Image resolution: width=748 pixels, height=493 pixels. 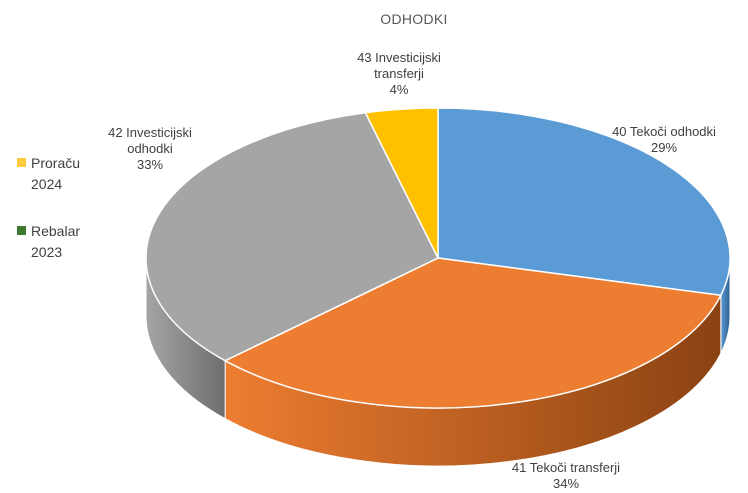 What do you see at coordinates (413, 19) in the screenshot?
I see `chart-title: ODHODKI` at bounding box center [413, 19].